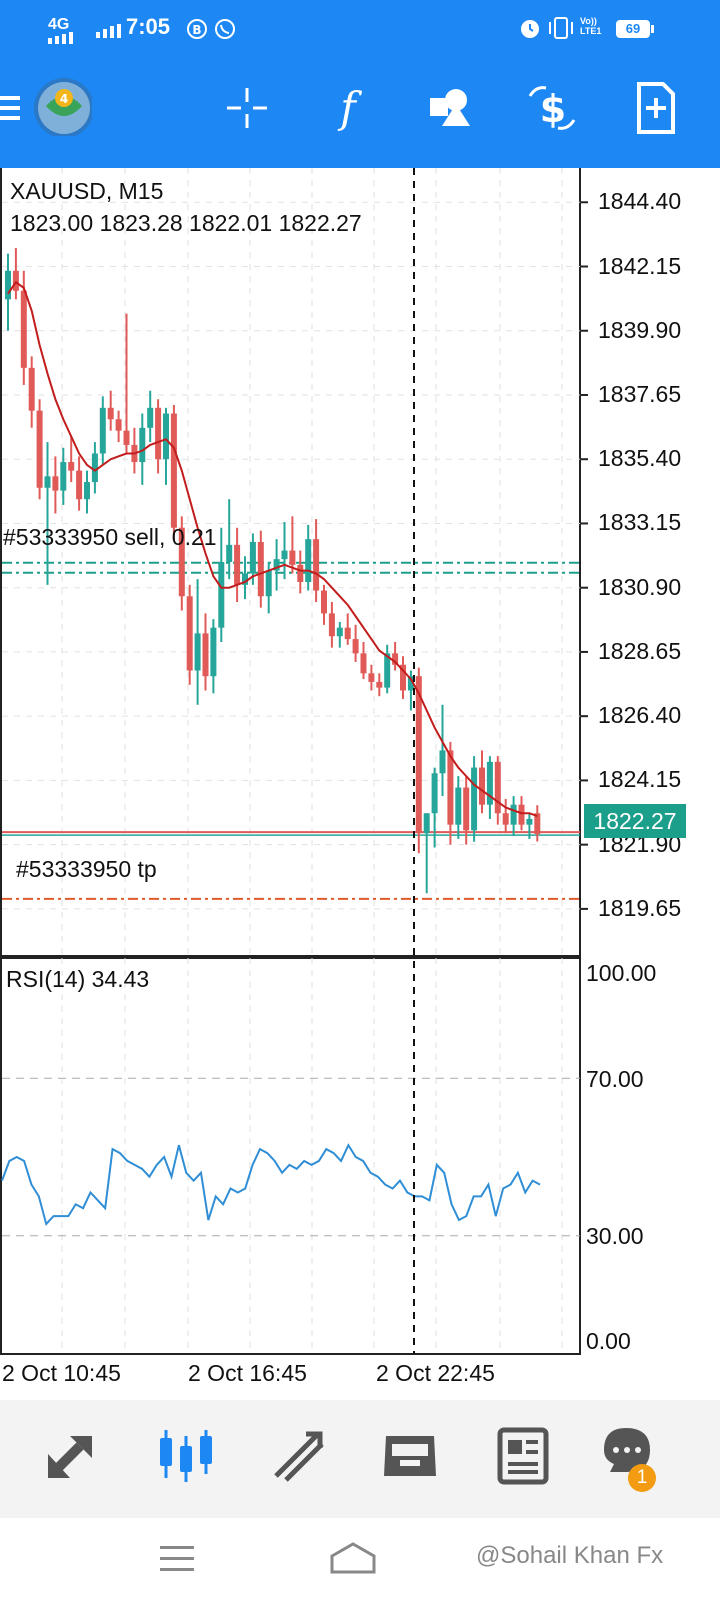 This screenshot has width=720, height=1600. What do you see at coordinates (196, 30) in the screenshot?
I see `svg-text: B` at bounding box center [196, 30].